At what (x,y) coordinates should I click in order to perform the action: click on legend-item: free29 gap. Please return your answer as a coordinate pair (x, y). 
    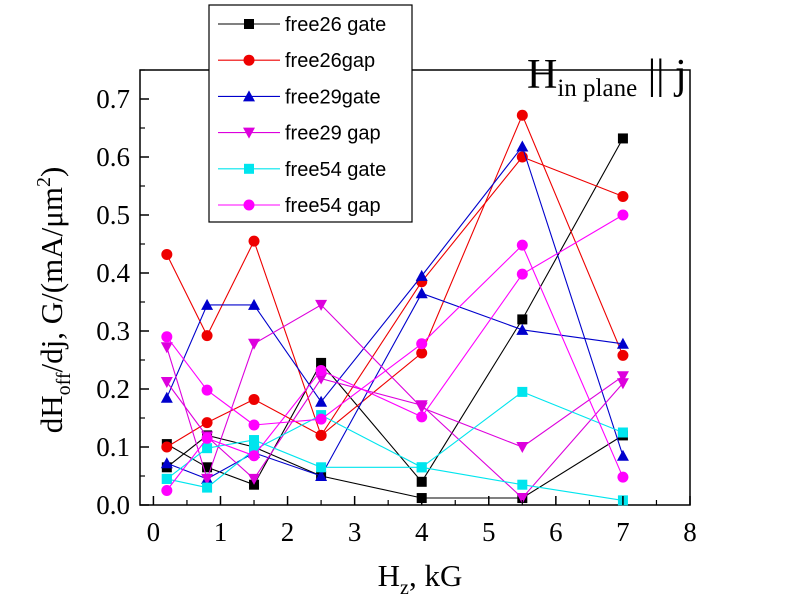
    Looking at the image, I should click on (299, 134).